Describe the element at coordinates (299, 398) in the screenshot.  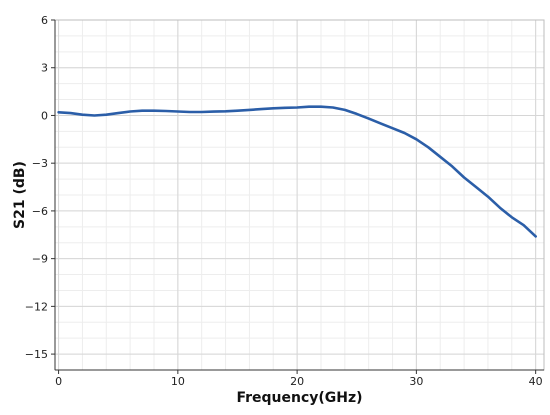
I see `x-axis-title: Frequency(GHz)` at that location.